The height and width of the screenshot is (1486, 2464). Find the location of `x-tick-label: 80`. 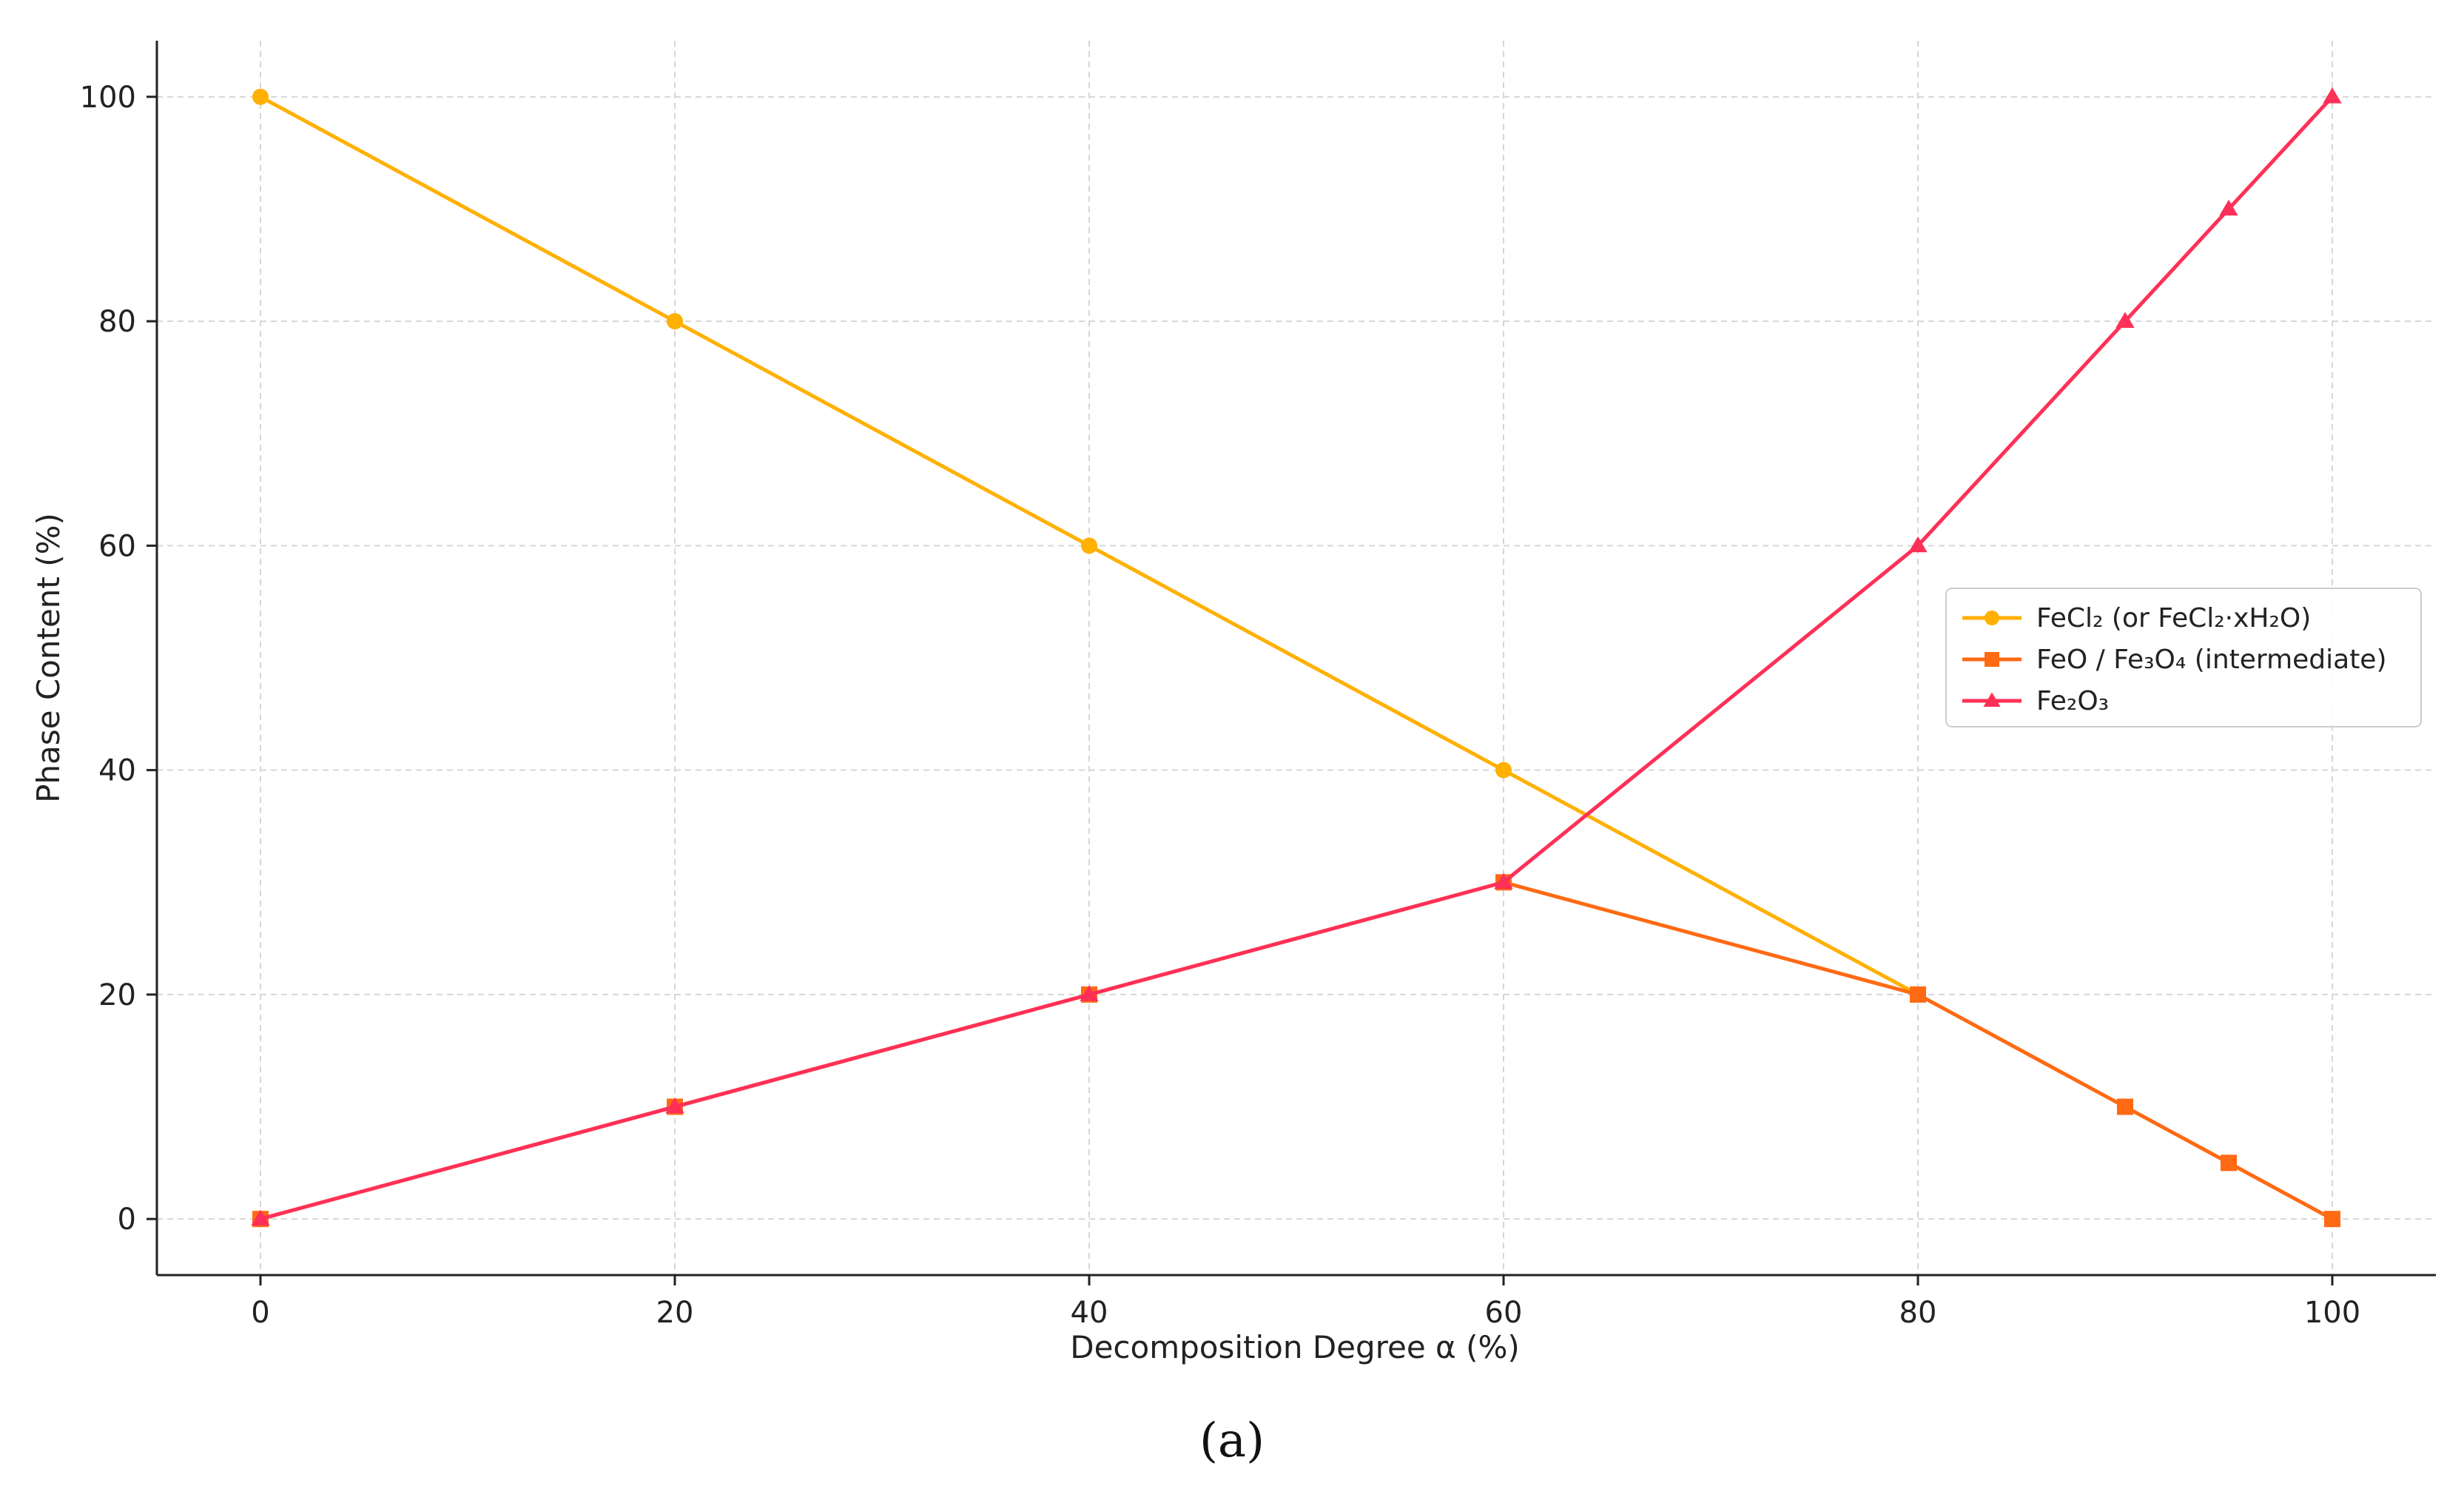

x-tick-label: 80 is located at coordinates (1918, 1313).